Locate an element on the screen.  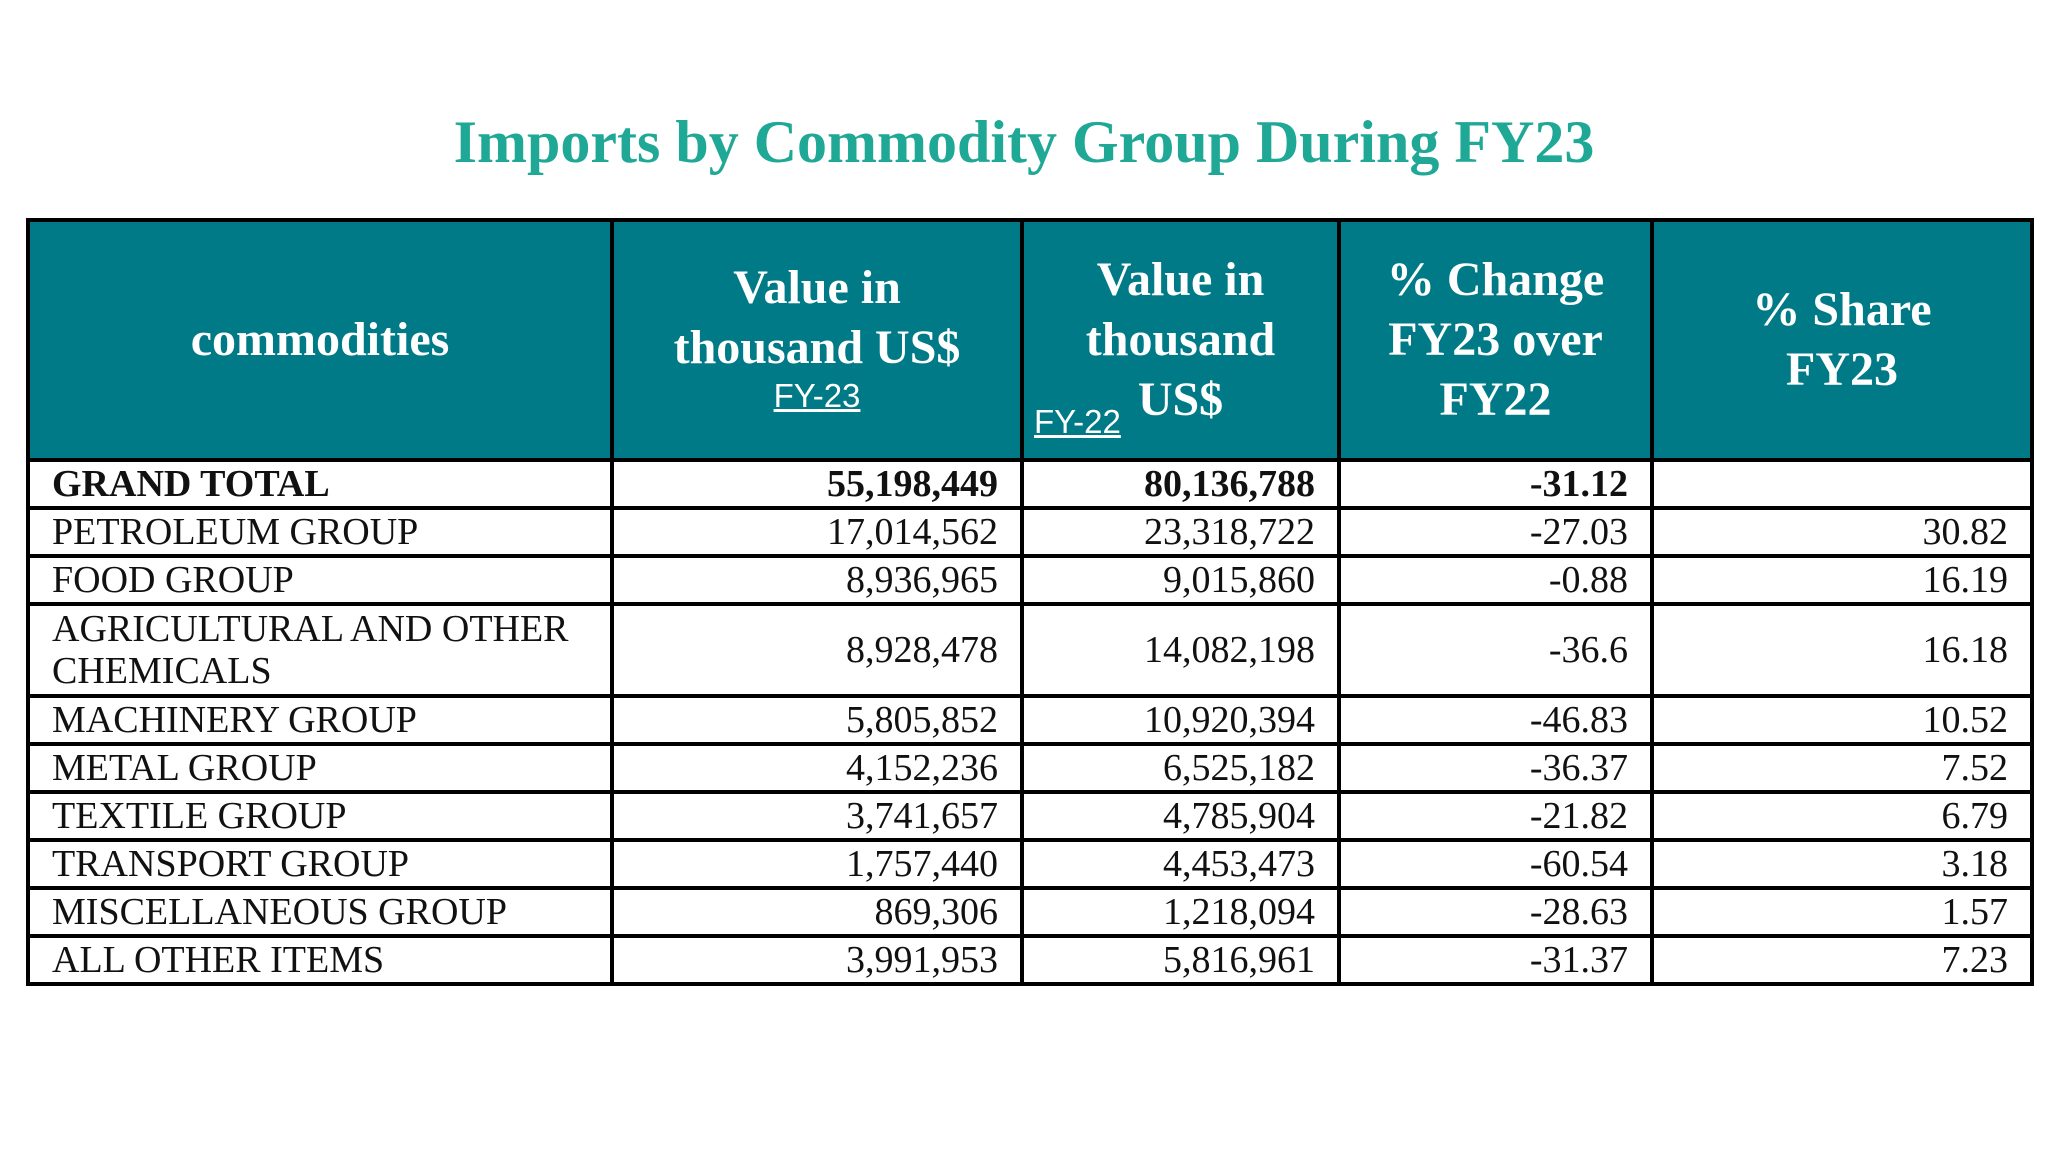
cell-share: 1.57 is located at coordinates (1842, 912).